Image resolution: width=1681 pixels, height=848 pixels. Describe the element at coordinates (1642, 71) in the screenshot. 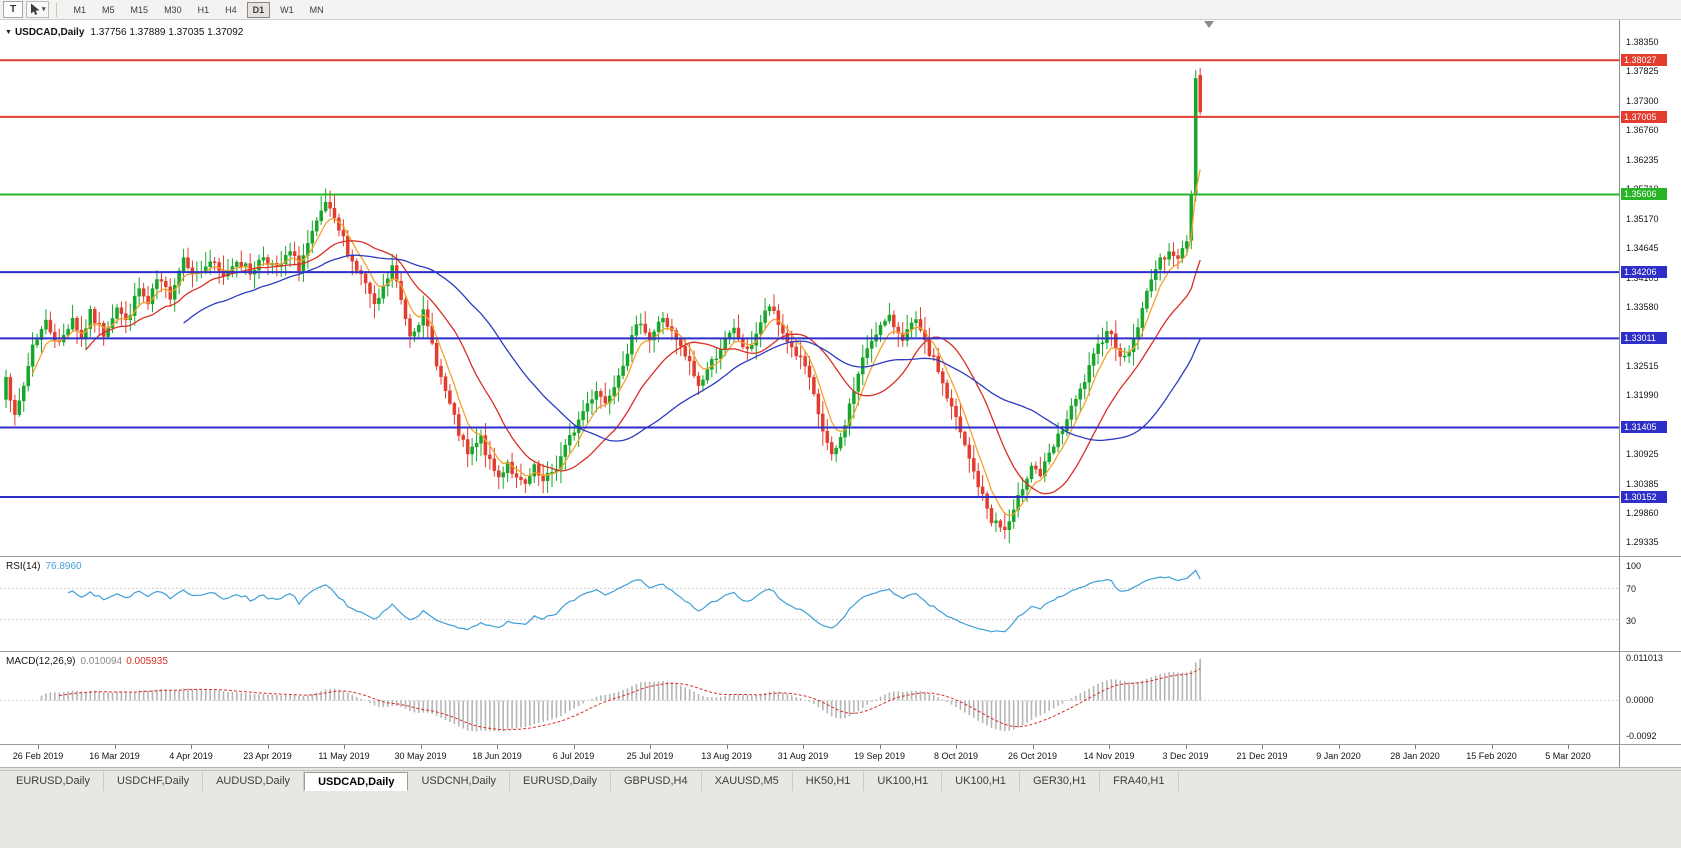

I see `price-tick: 1.37825` at that location.